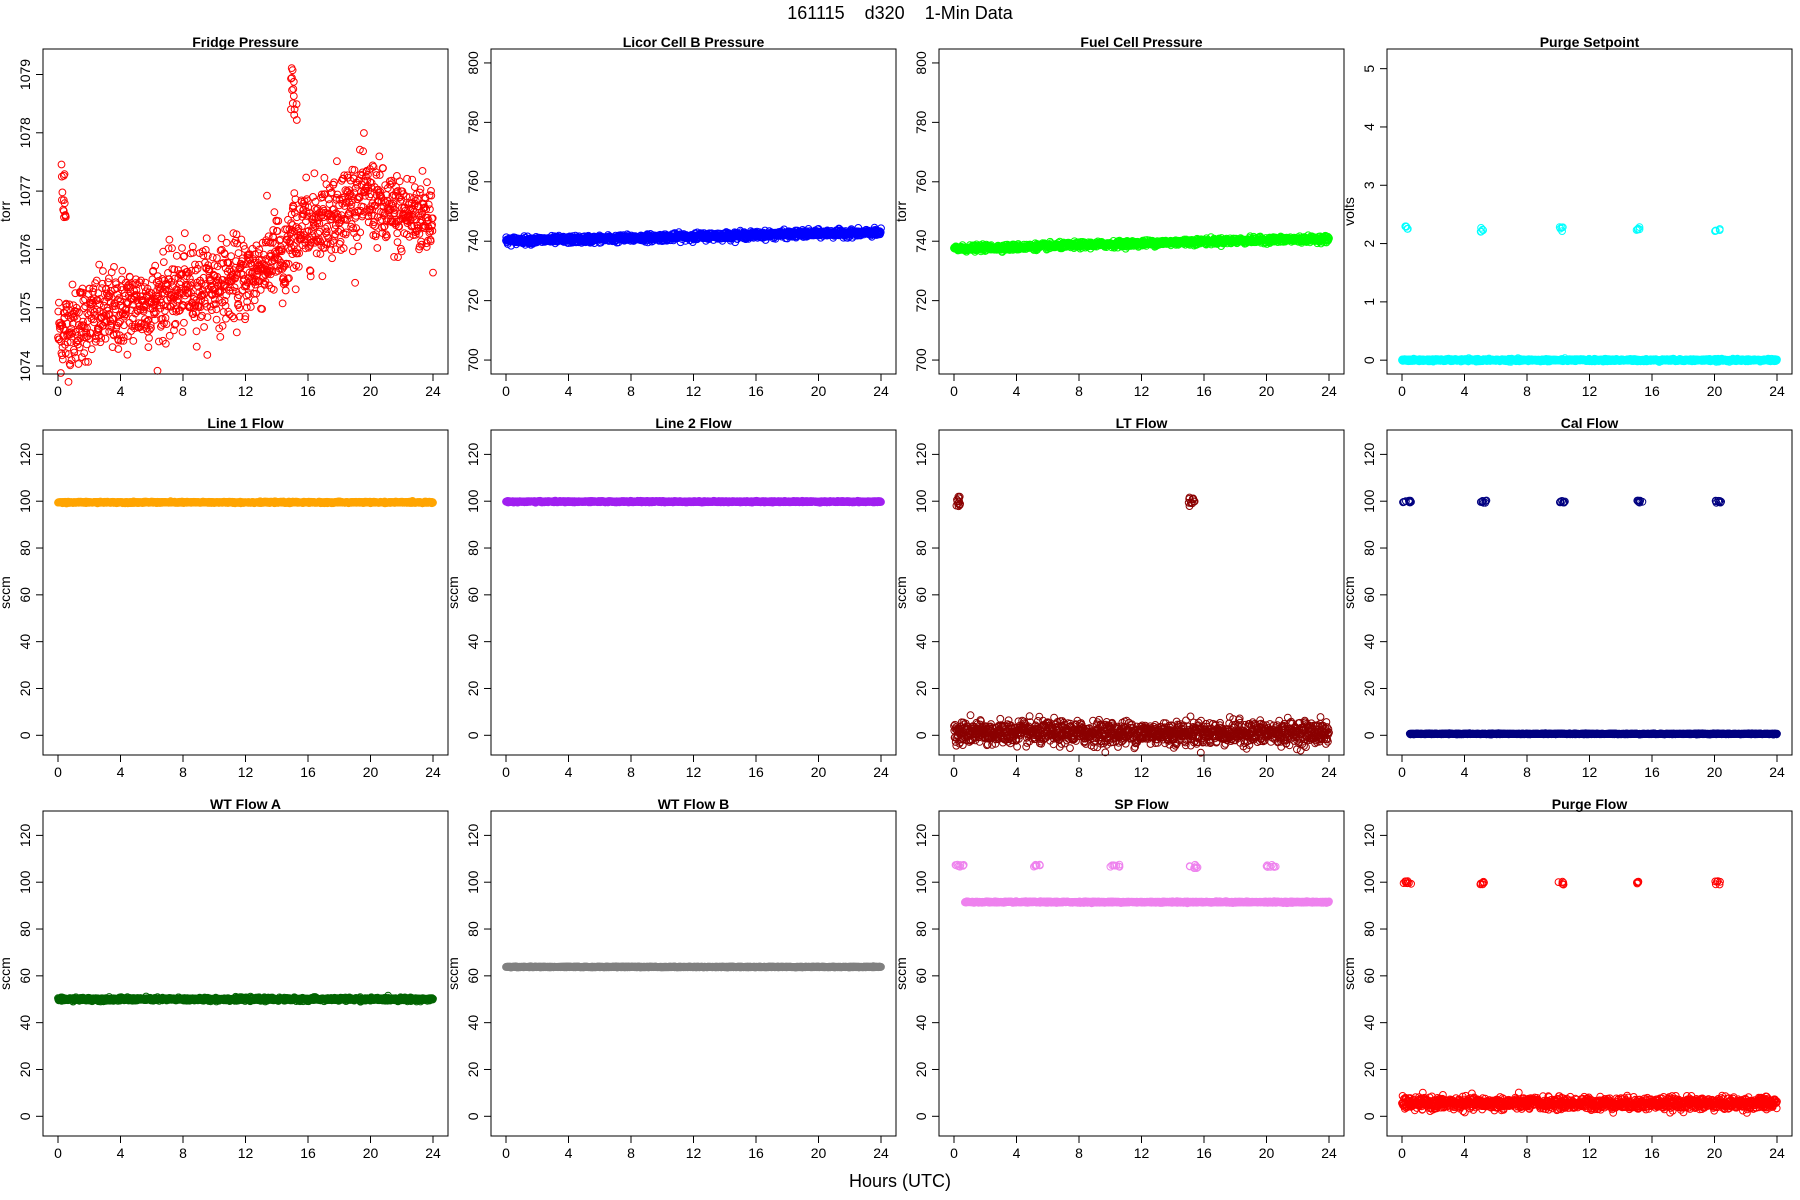  Describe the element at coordinates (921, 241) in the screenshot. I see `y-tick-label: 740` at that location.